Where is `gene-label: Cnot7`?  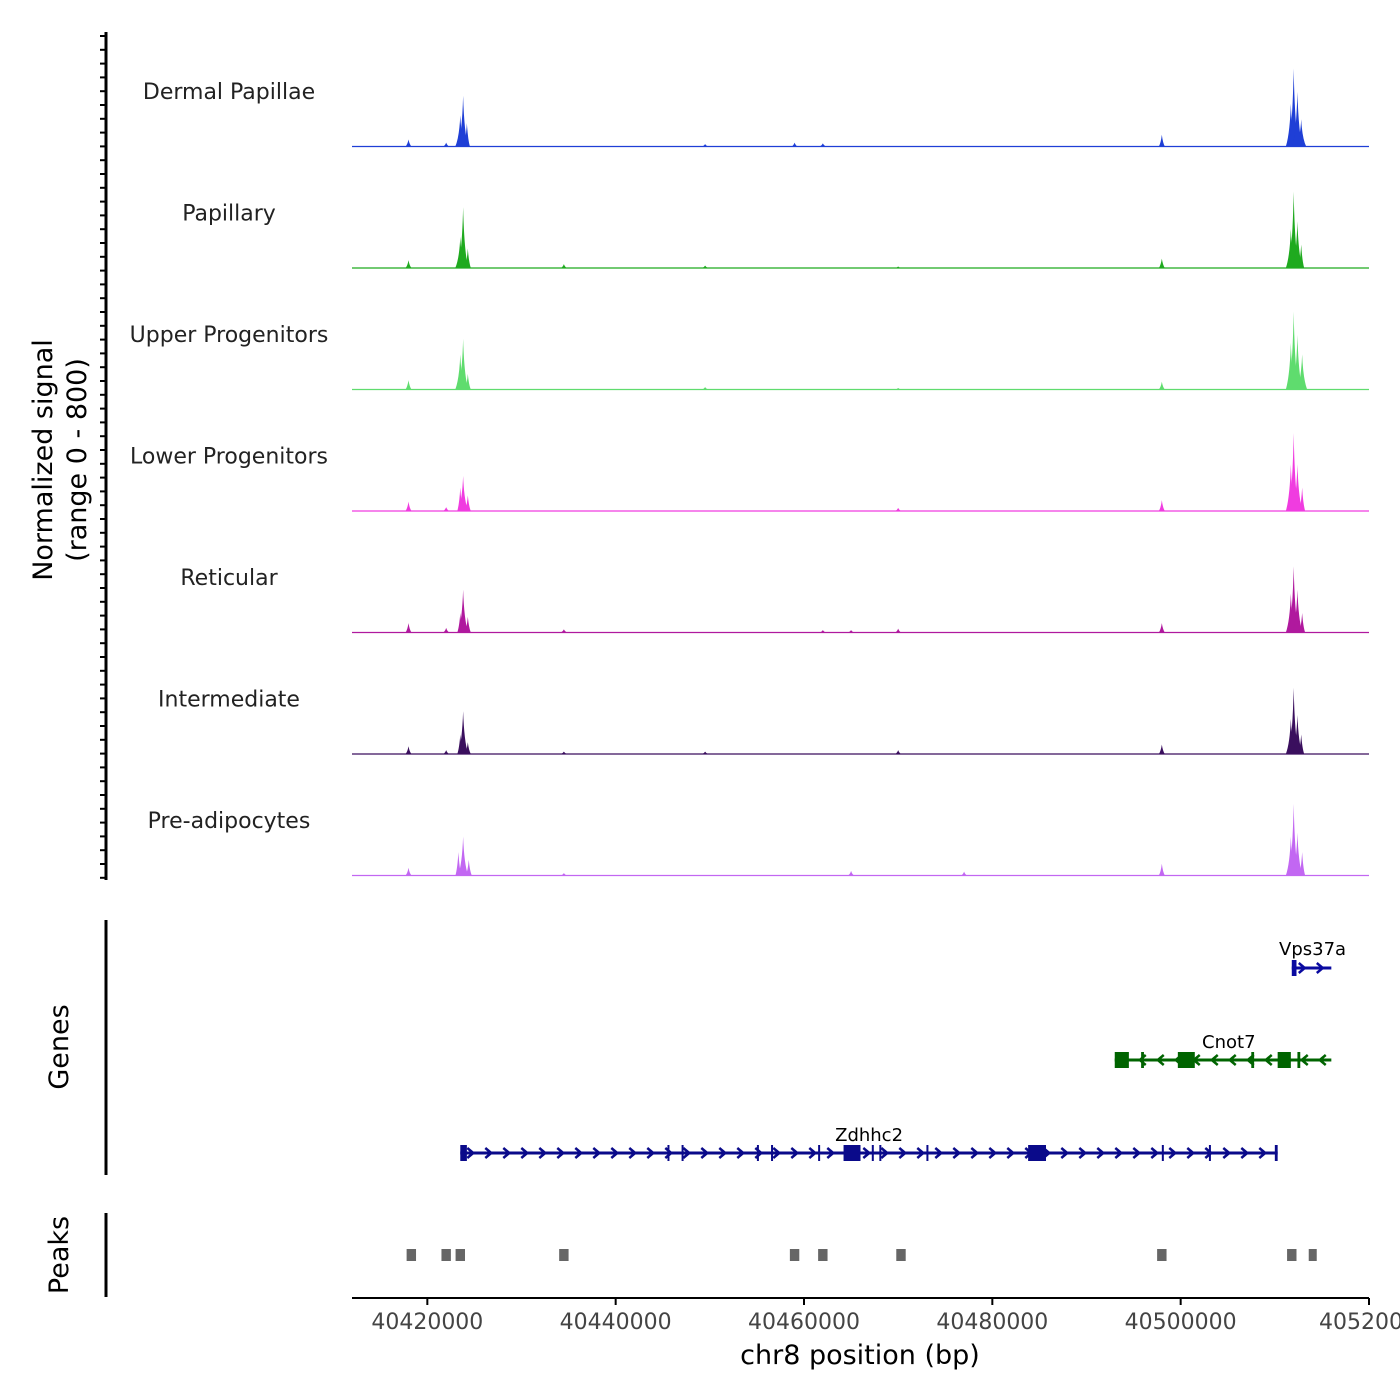 gene-label: Cnot7 is located at coordinates (1229, 1042).